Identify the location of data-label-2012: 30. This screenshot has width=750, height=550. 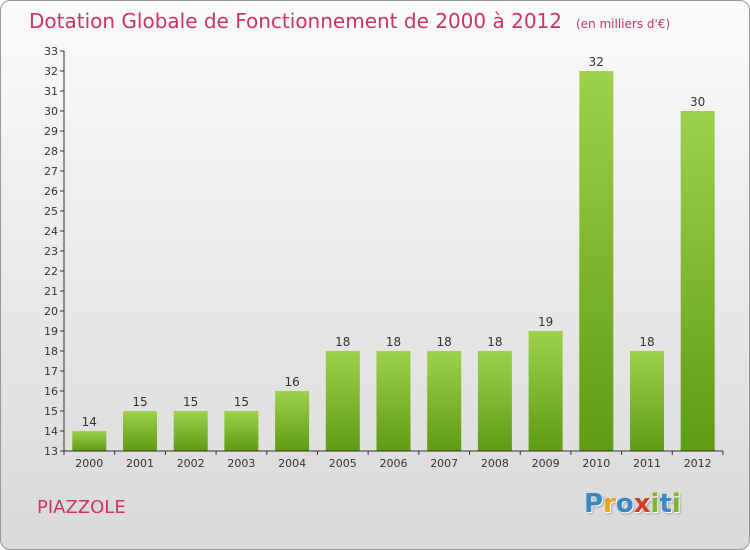
(697, 102).